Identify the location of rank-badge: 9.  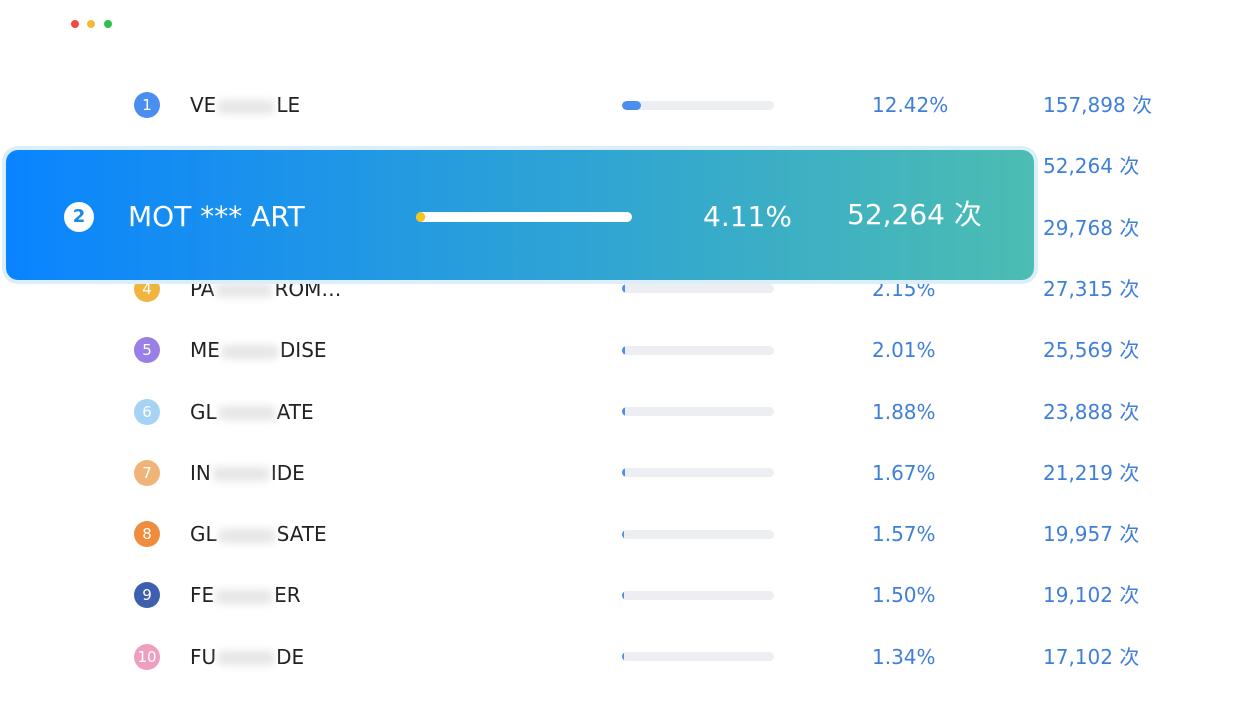
(147, 595).